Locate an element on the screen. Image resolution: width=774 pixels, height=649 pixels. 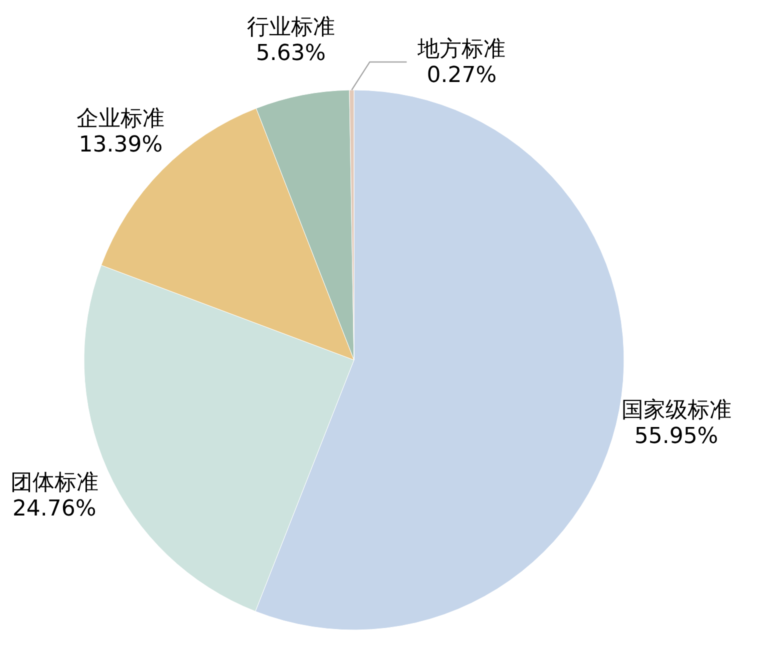
slice-label: 行业标准 is located at coordinates (290, 27).